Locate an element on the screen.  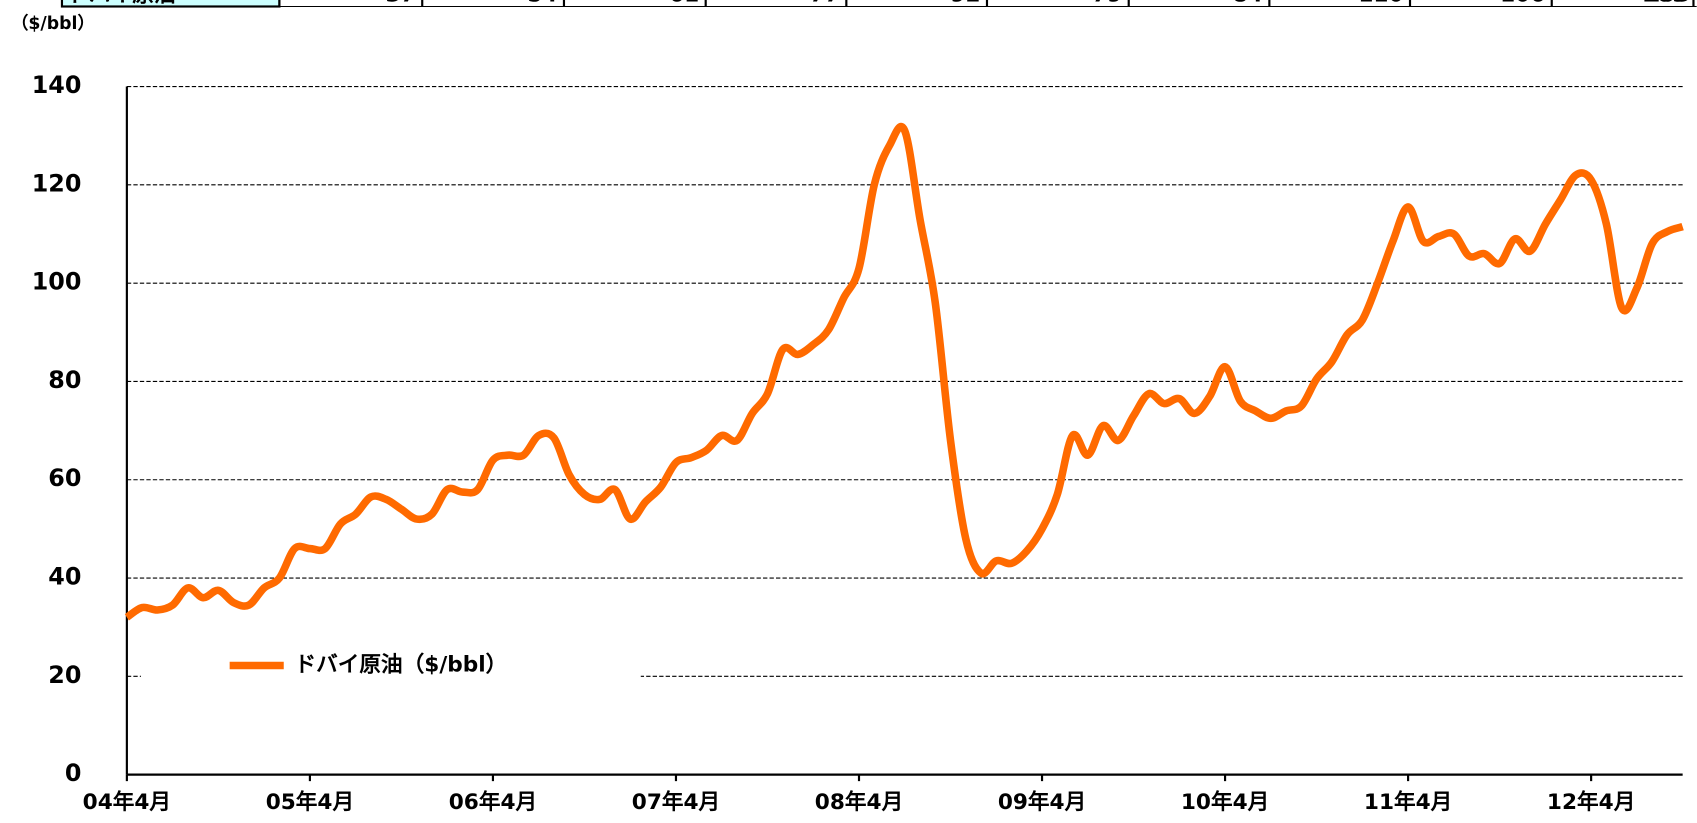
x-tick-label: 09年4月 is located at coordinates (1042, 802).